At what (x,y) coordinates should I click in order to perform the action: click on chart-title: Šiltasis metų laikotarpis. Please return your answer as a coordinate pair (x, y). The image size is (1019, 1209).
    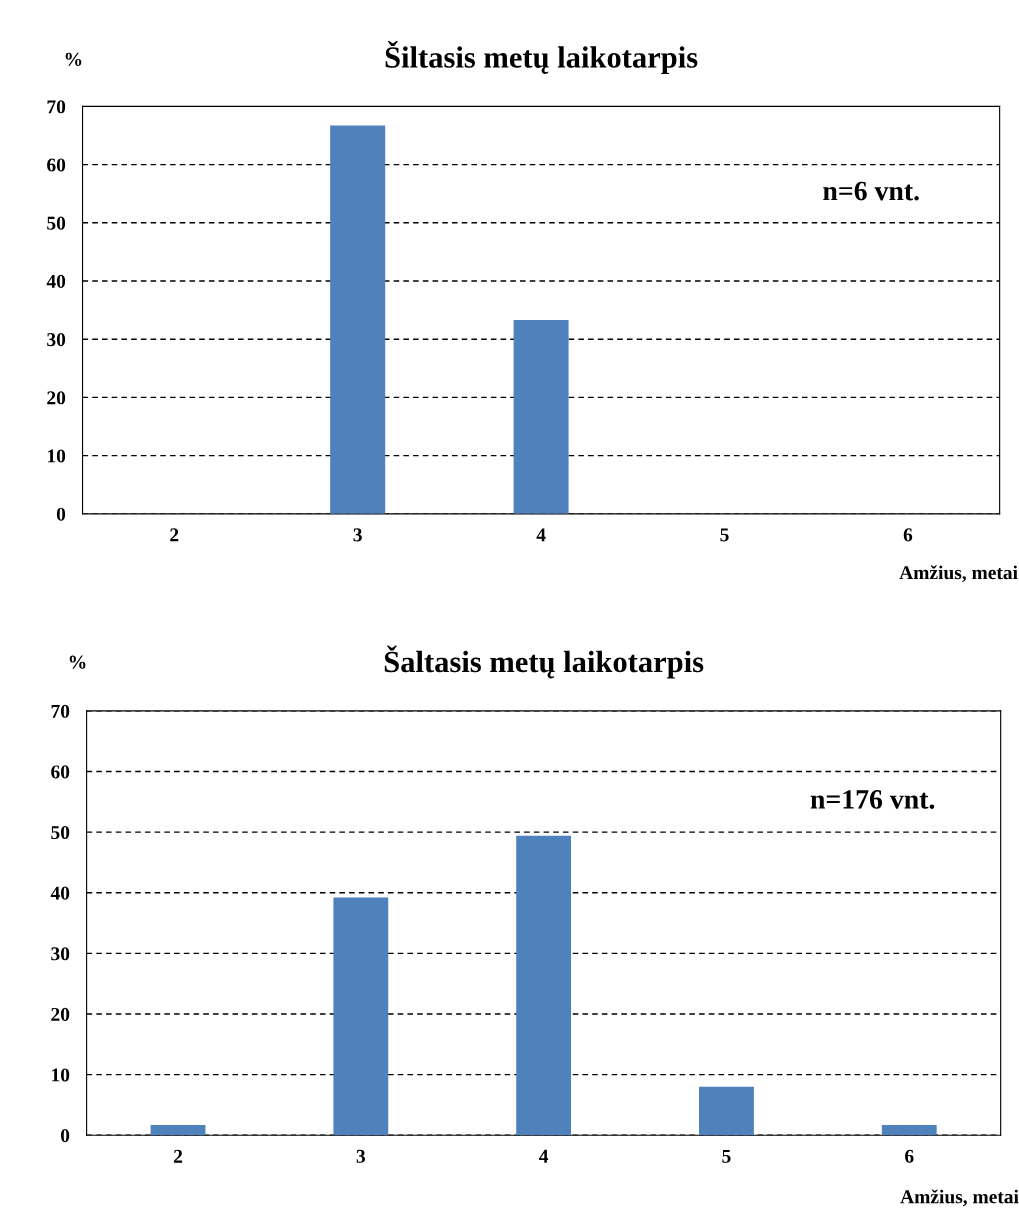
    Looking at the image, I should click on (541, 58).